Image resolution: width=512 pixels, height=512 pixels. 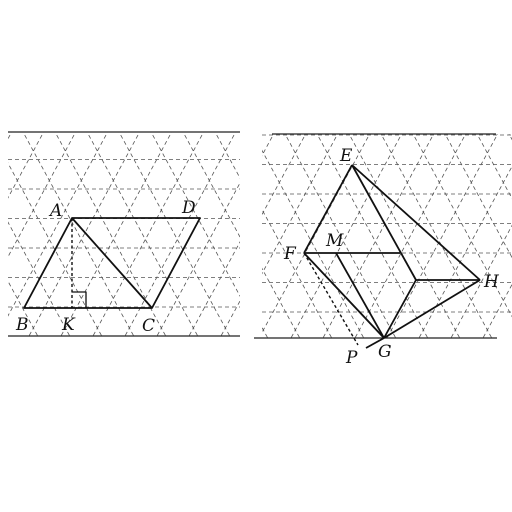 What do you see at coordinates (290, 254) in the screenshot?
I see `label-f: F` at bounding box center [290, 254].